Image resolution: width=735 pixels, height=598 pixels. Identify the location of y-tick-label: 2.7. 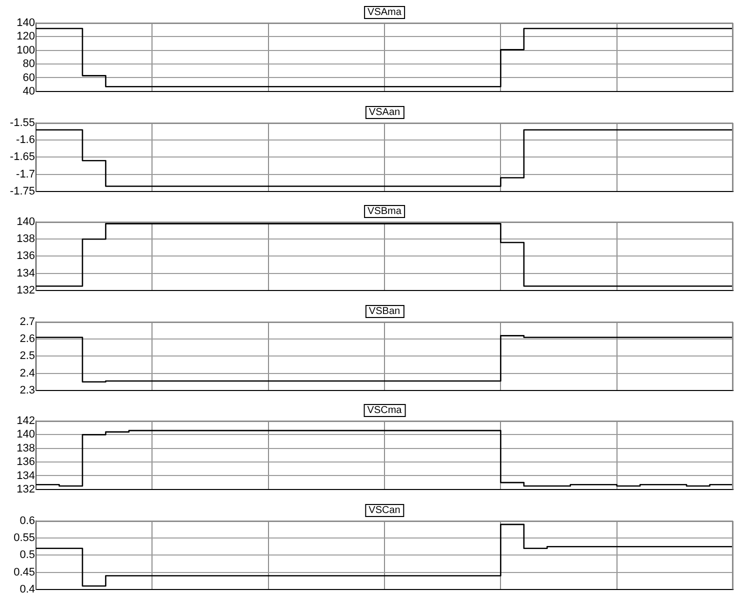
(27, 322).